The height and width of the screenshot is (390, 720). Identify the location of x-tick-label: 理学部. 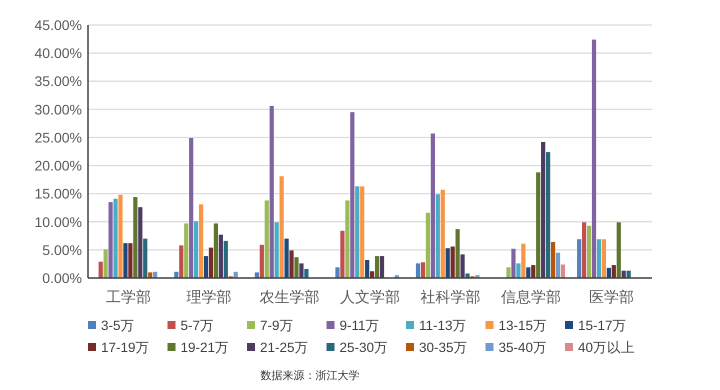
(209, 297).